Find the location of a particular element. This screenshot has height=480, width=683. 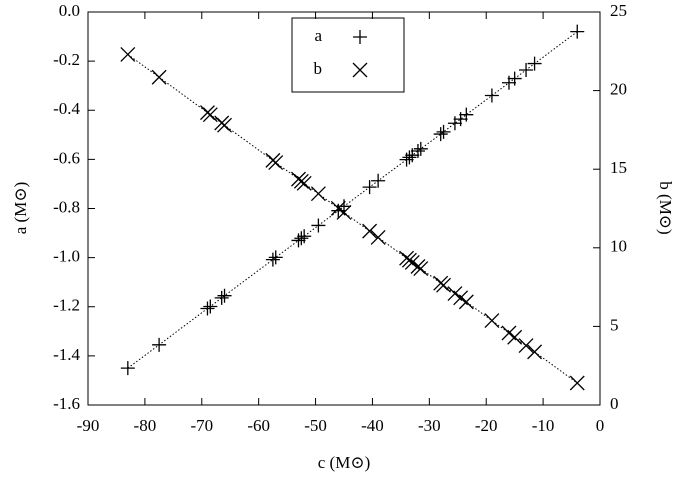

y2-tick-label: 5 is located at coordinates (614, 324).